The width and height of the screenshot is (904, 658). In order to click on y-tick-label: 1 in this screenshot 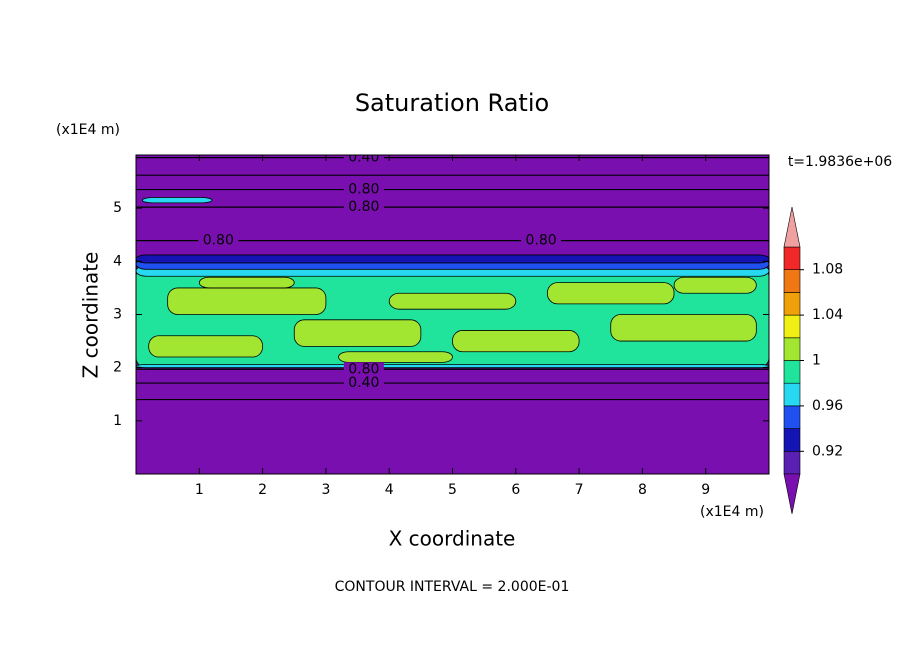, I will do `click(117, 421)`.